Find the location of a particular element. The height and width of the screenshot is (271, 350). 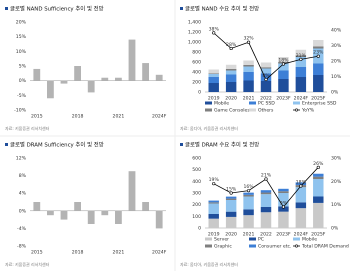

y-tick-label: 0 is located at coordinates (199, 93).